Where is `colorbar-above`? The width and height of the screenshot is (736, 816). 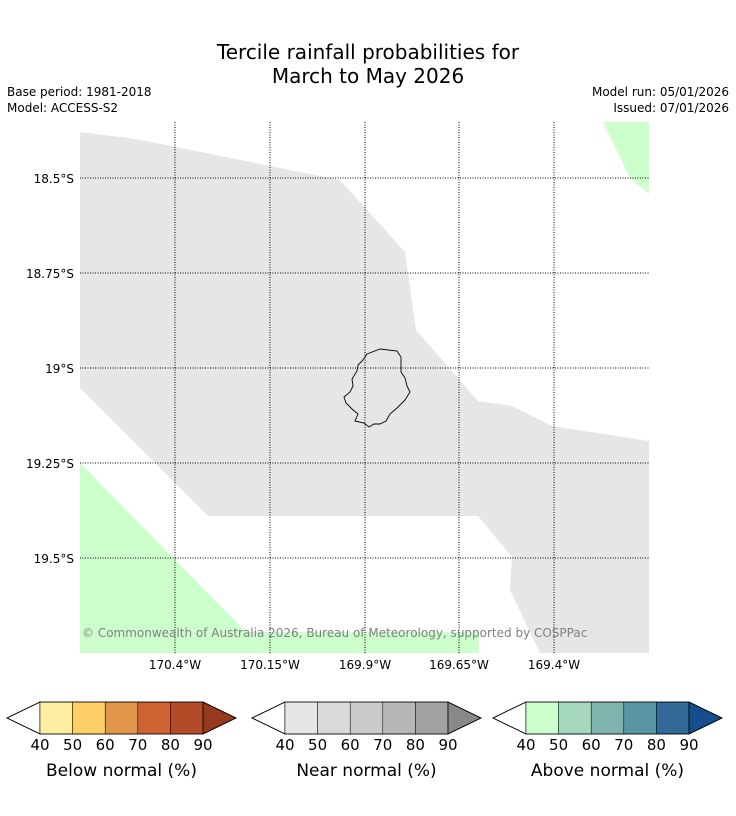
colorbar-above is located at coordinates (607, 718).